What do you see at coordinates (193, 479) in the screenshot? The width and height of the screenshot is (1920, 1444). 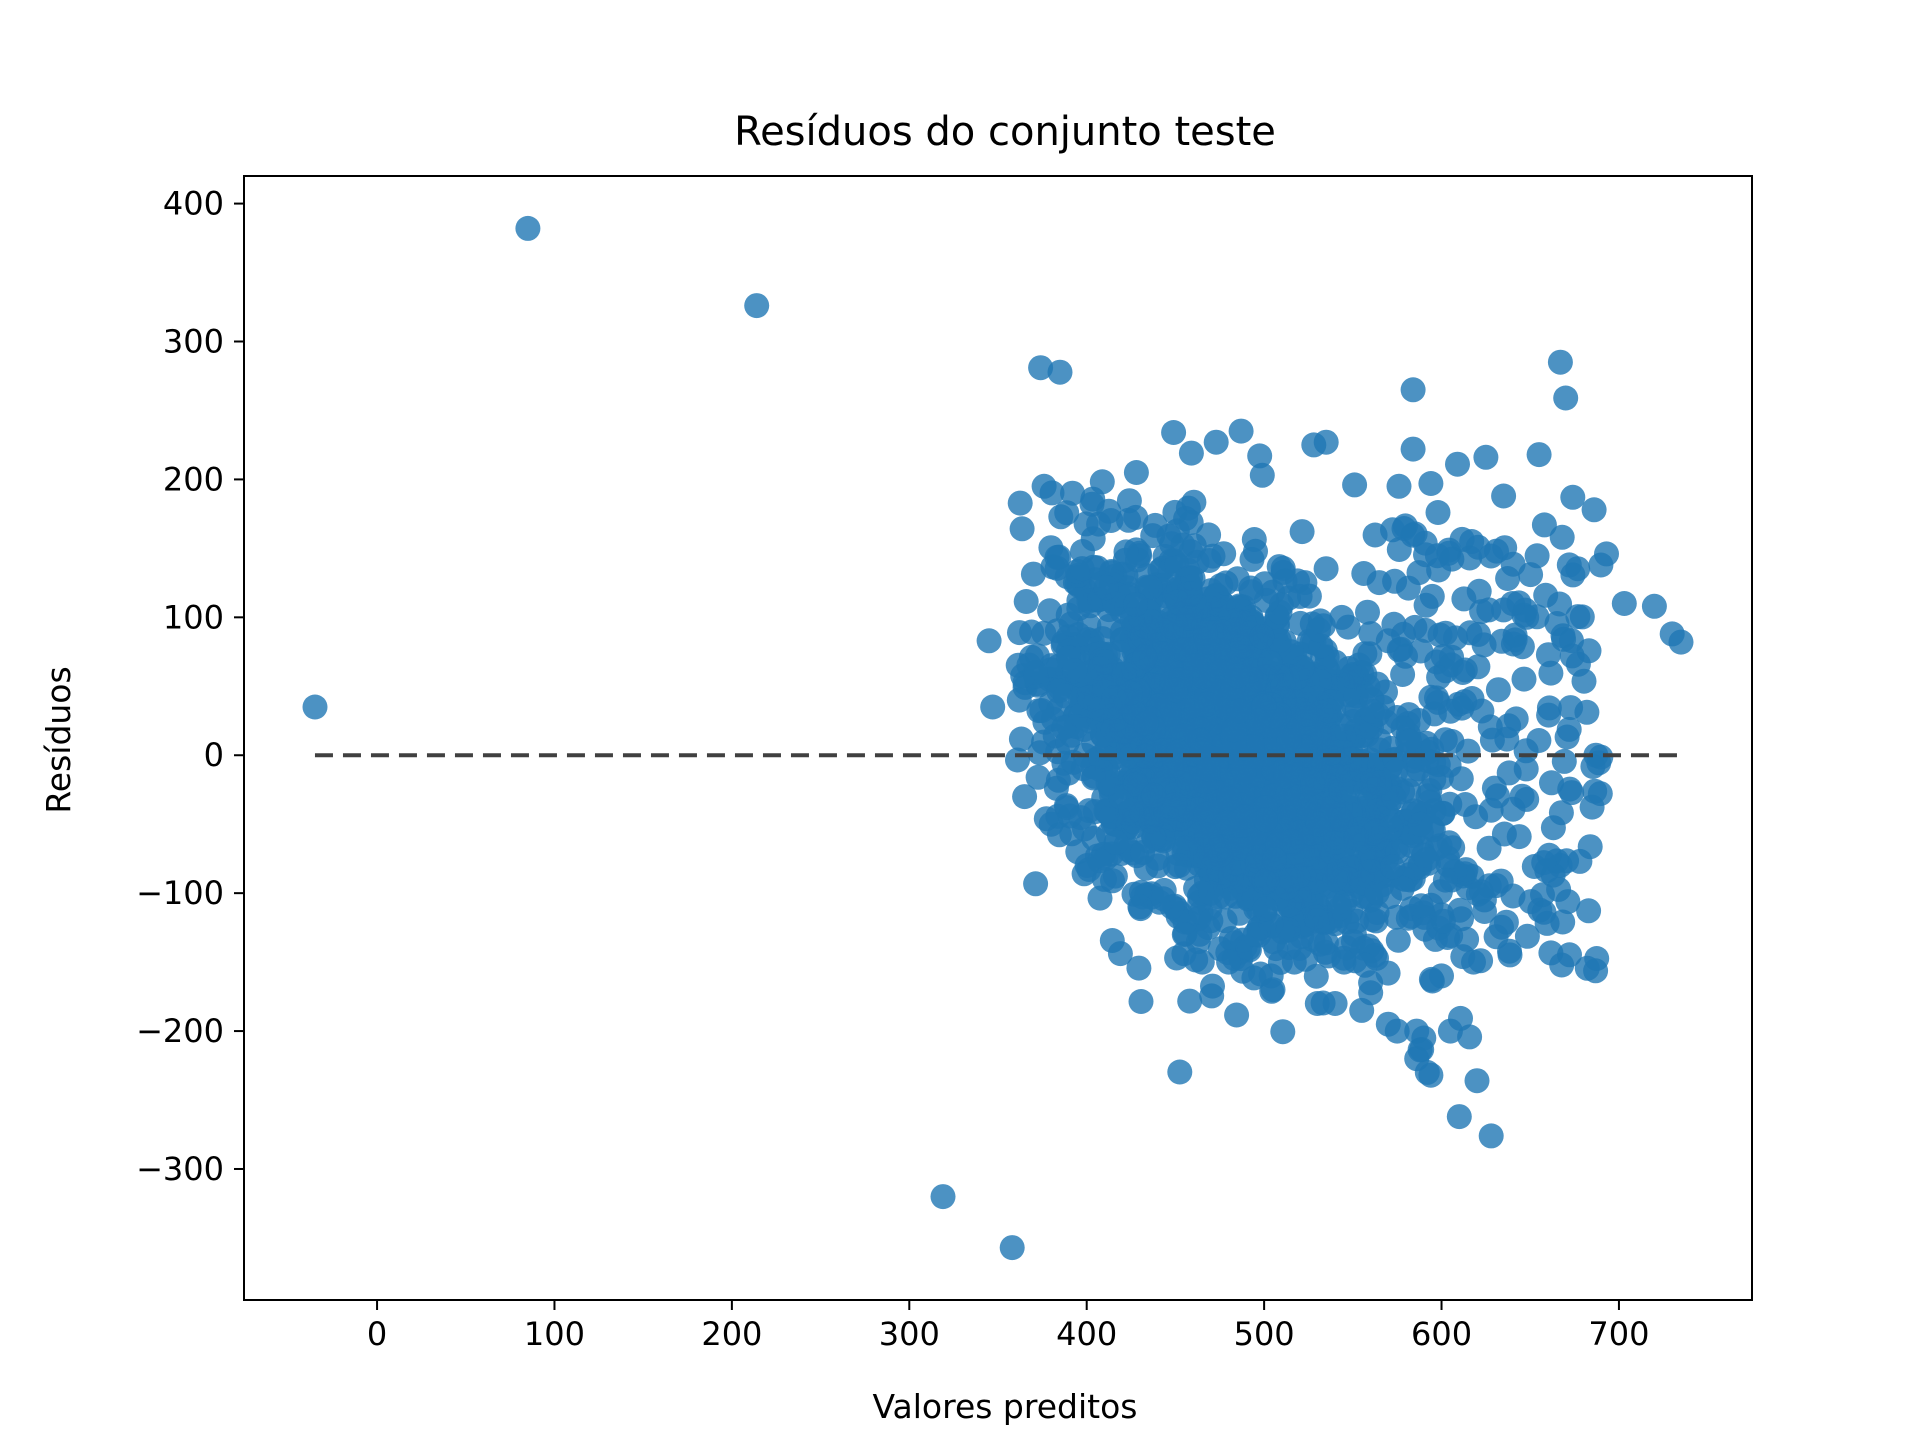 I see `y-tick-label: 200` at bounding box center [193, 479].